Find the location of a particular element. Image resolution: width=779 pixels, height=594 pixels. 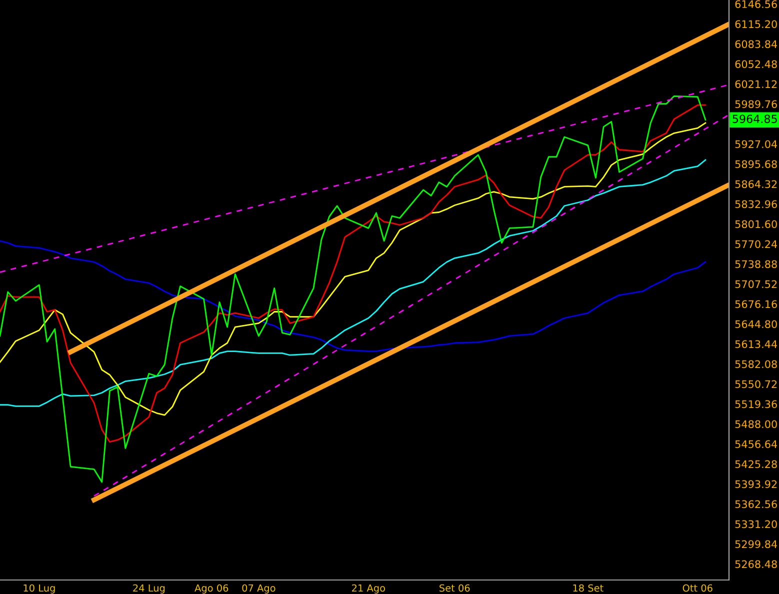

y-tick-label: 5299.84 is located at coordinates (756, 544).